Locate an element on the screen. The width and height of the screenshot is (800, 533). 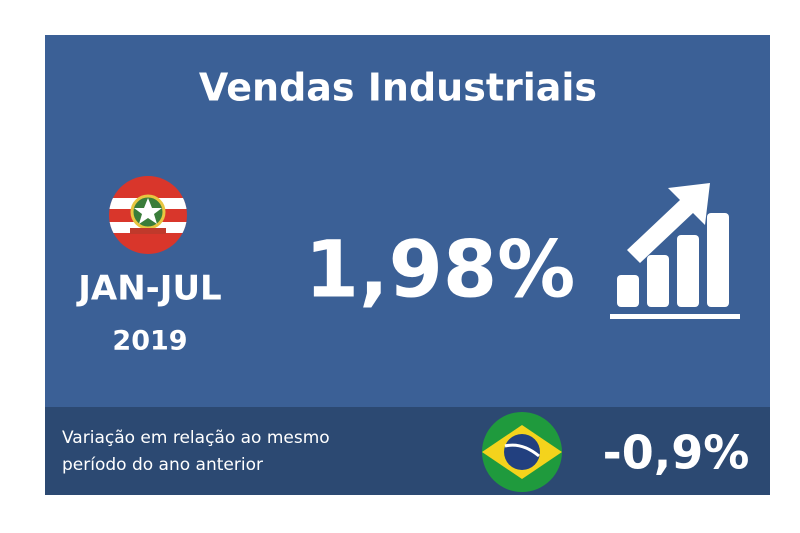
state-emblem is located at coordinates (148, 215).